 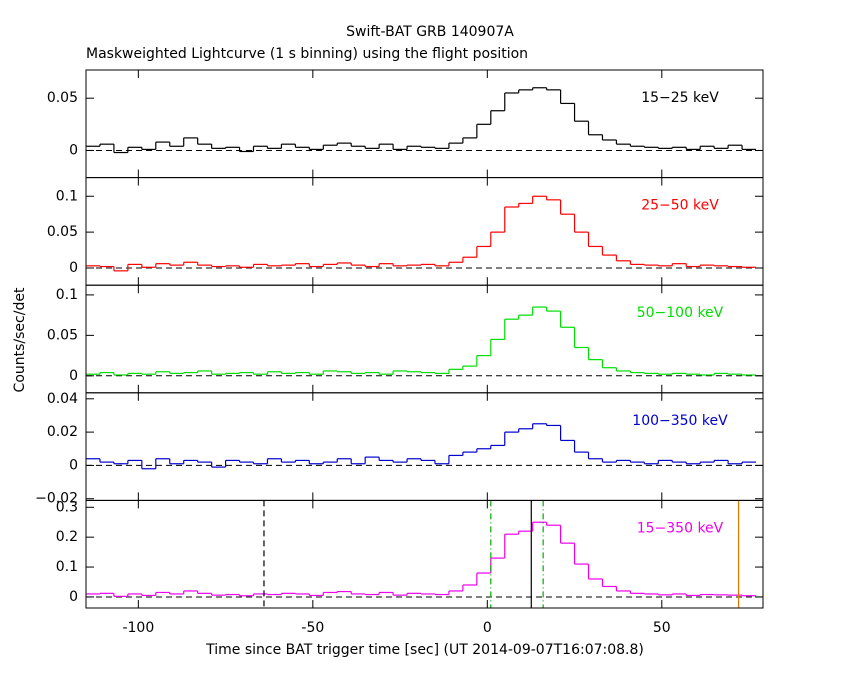 I want to click on x-tick-label: 0, so click(x=487, y=628).